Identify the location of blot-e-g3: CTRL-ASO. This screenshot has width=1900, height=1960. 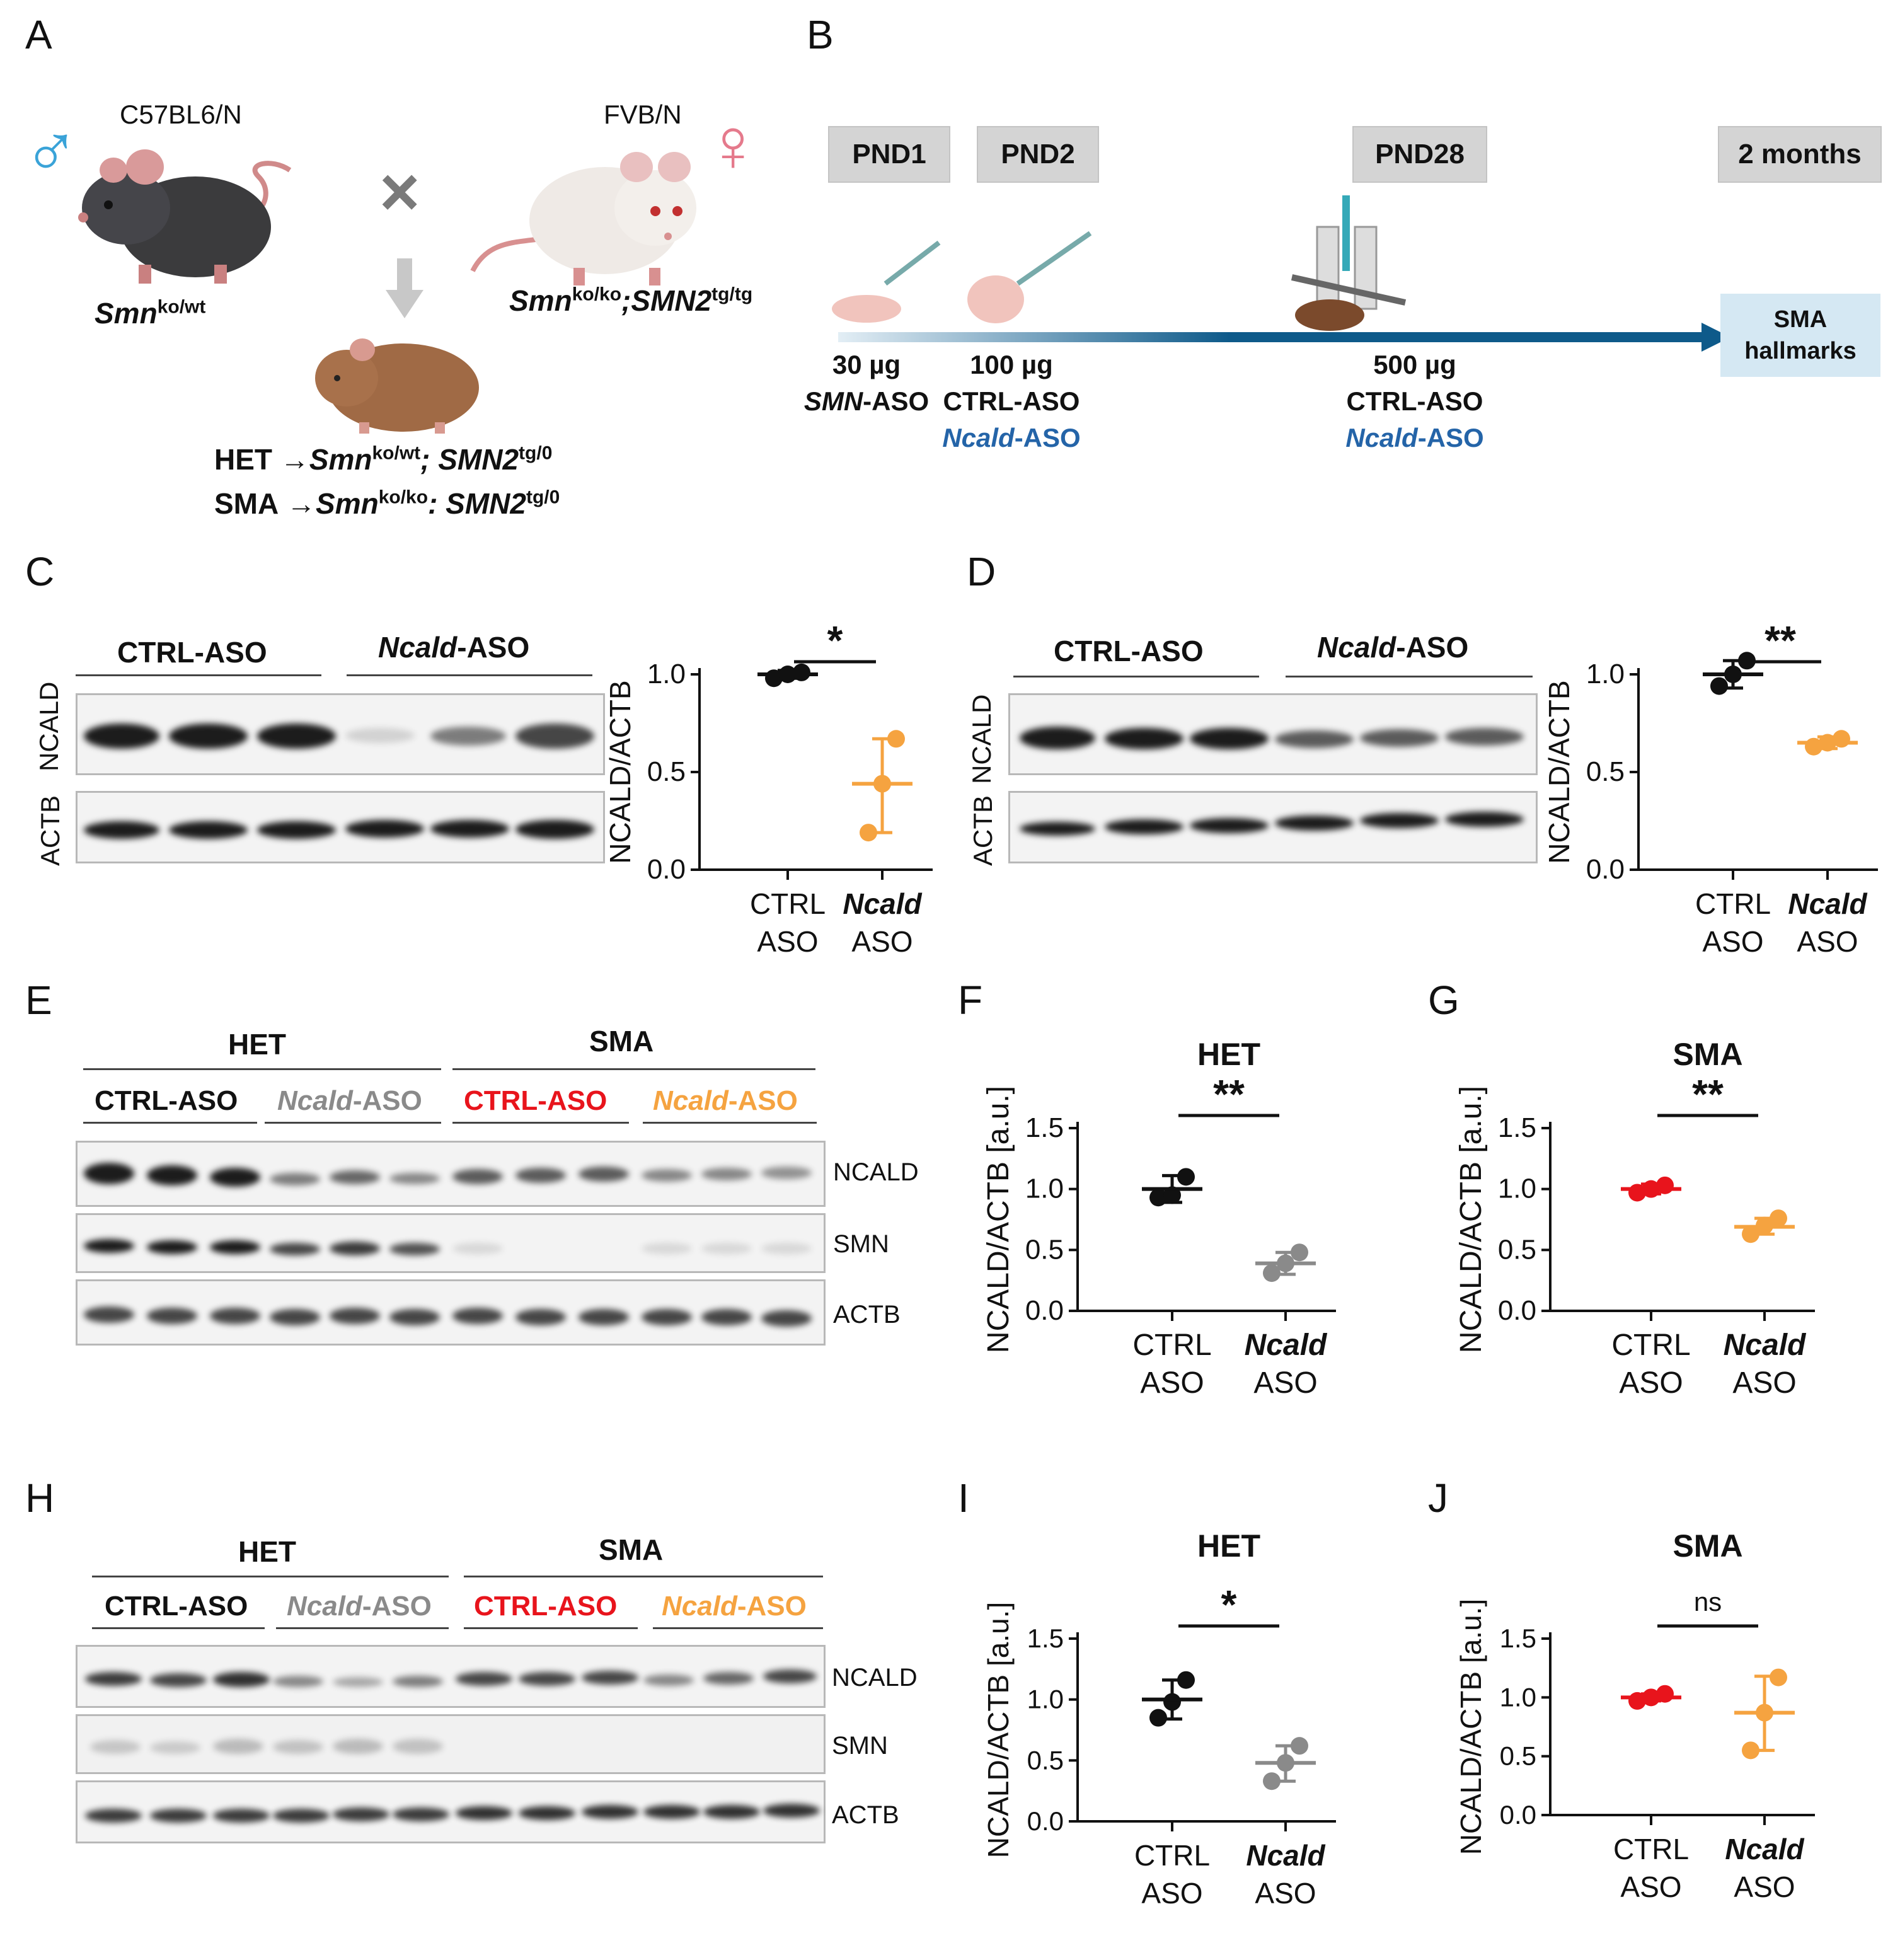
(535, 1101).